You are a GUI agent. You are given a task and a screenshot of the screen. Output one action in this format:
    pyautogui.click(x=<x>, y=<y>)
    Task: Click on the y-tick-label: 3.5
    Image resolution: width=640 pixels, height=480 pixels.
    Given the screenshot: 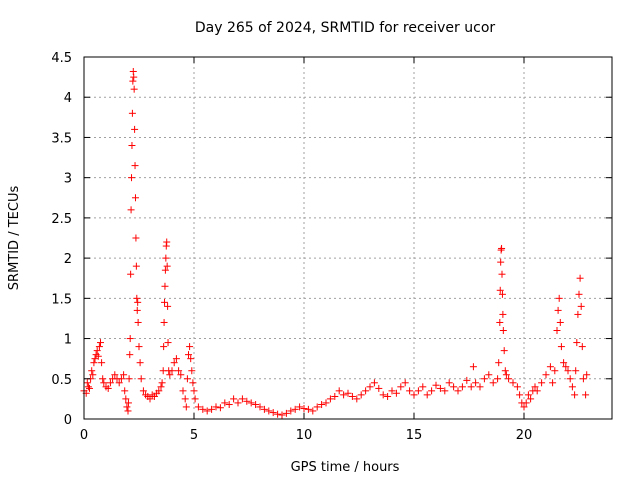 What is the action you would take?
    pyautogui.click(x=61, y=138)
    